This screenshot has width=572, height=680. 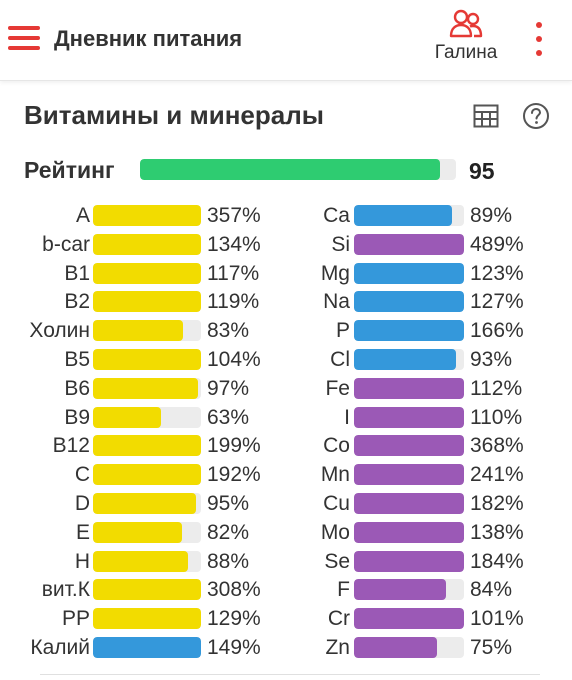 I want to click on nutrient-row: Mo 138%, so click(x=421, y=532).